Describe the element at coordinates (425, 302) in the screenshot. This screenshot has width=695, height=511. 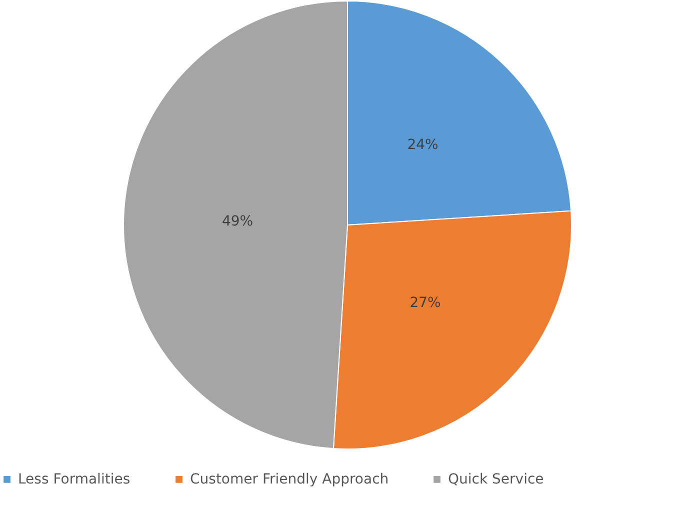
I see `data-label: 27%` at that location.